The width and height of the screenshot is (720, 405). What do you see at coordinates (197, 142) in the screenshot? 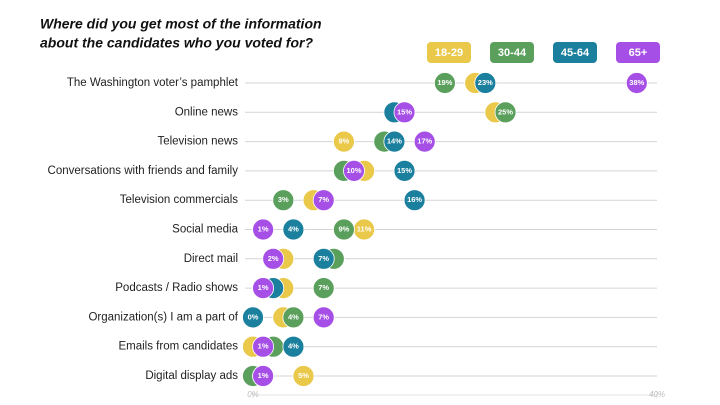
I see `category-label: Television news` at bounding box center [197, 142].